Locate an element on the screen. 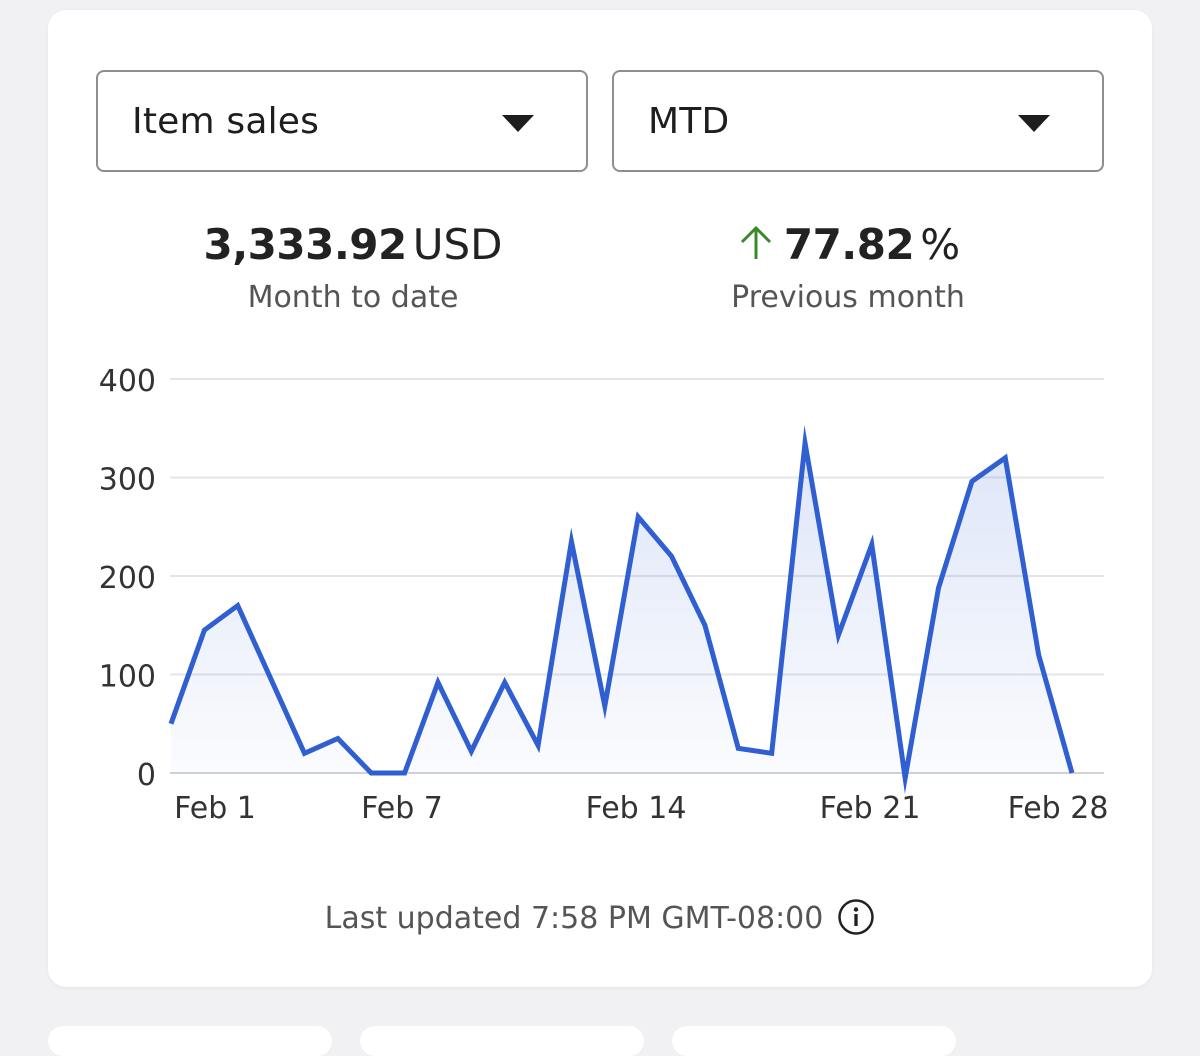 The height and width of the screenshot is (1056, 1200). total-sales-label: Month to date is located at coordinates (353, 297).